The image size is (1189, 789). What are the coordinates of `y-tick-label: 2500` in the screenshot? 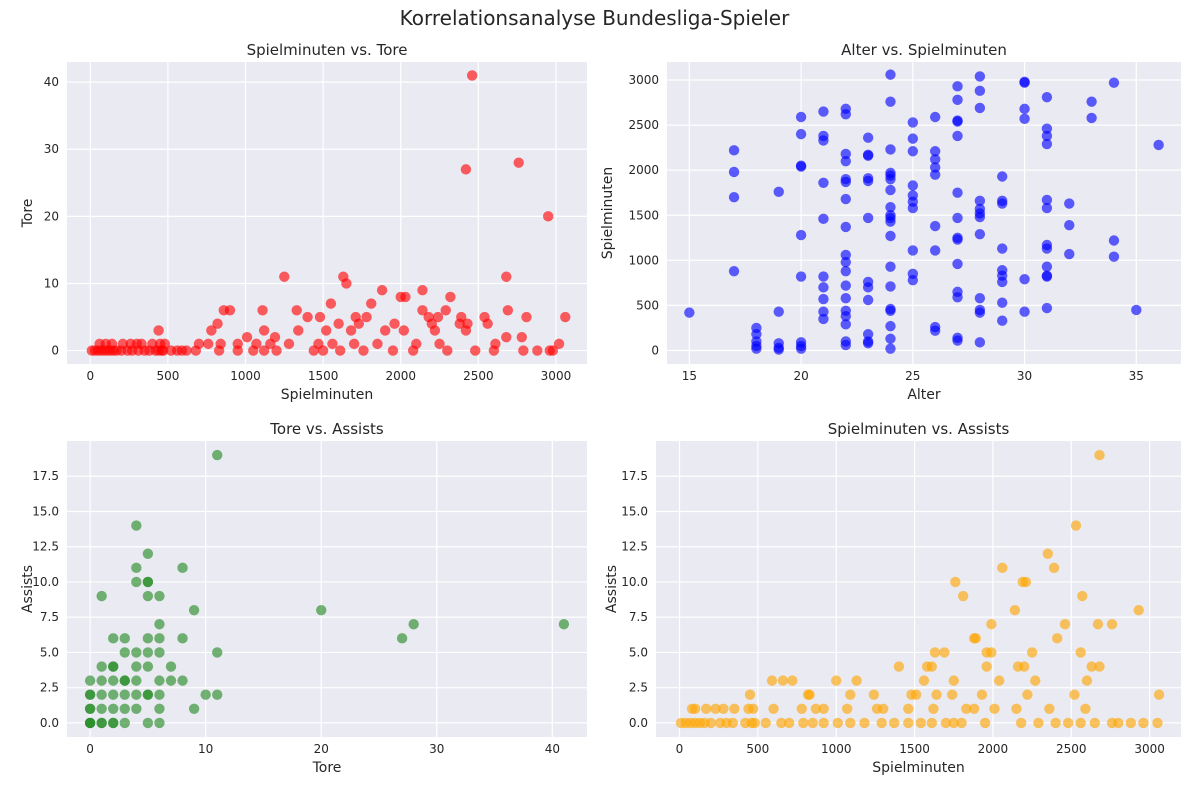 It's located at (643, 125).